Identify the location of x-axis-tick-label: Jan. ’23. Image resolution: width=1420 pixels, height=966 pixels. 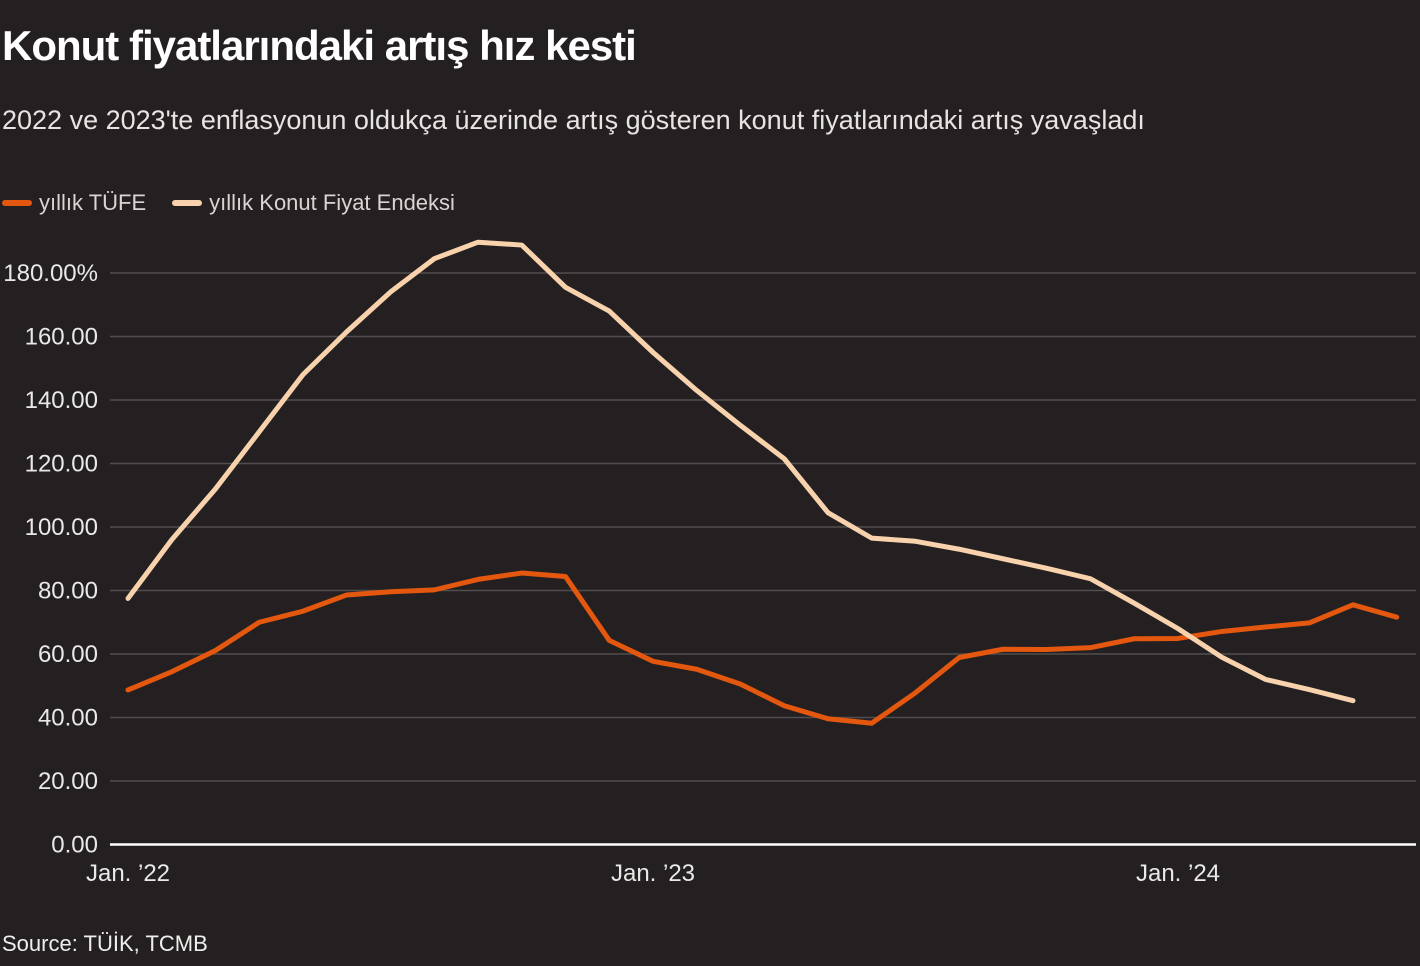
(653, 873).